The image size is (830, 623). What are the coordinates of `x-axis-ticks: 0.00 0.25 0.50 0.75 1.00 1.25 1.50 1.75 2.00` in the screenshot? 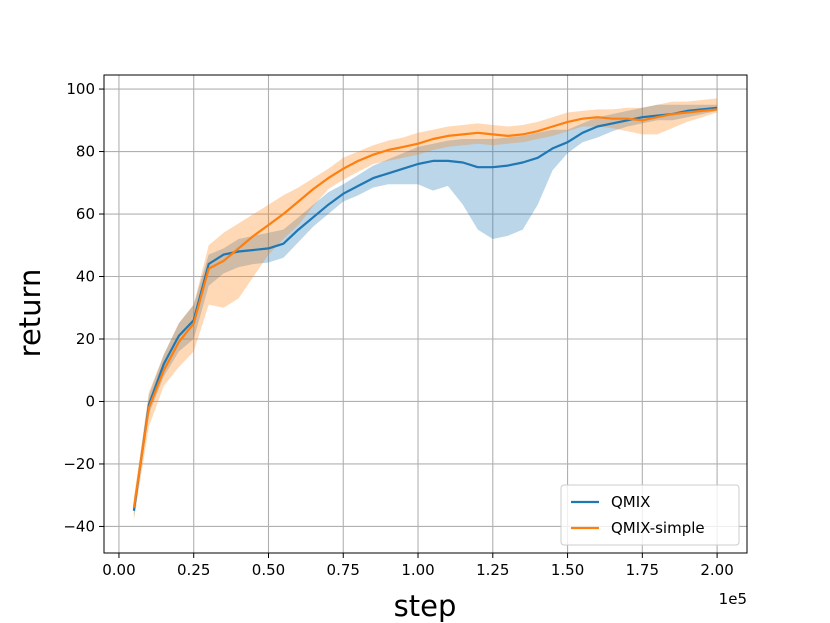 It's located at (418, 566).